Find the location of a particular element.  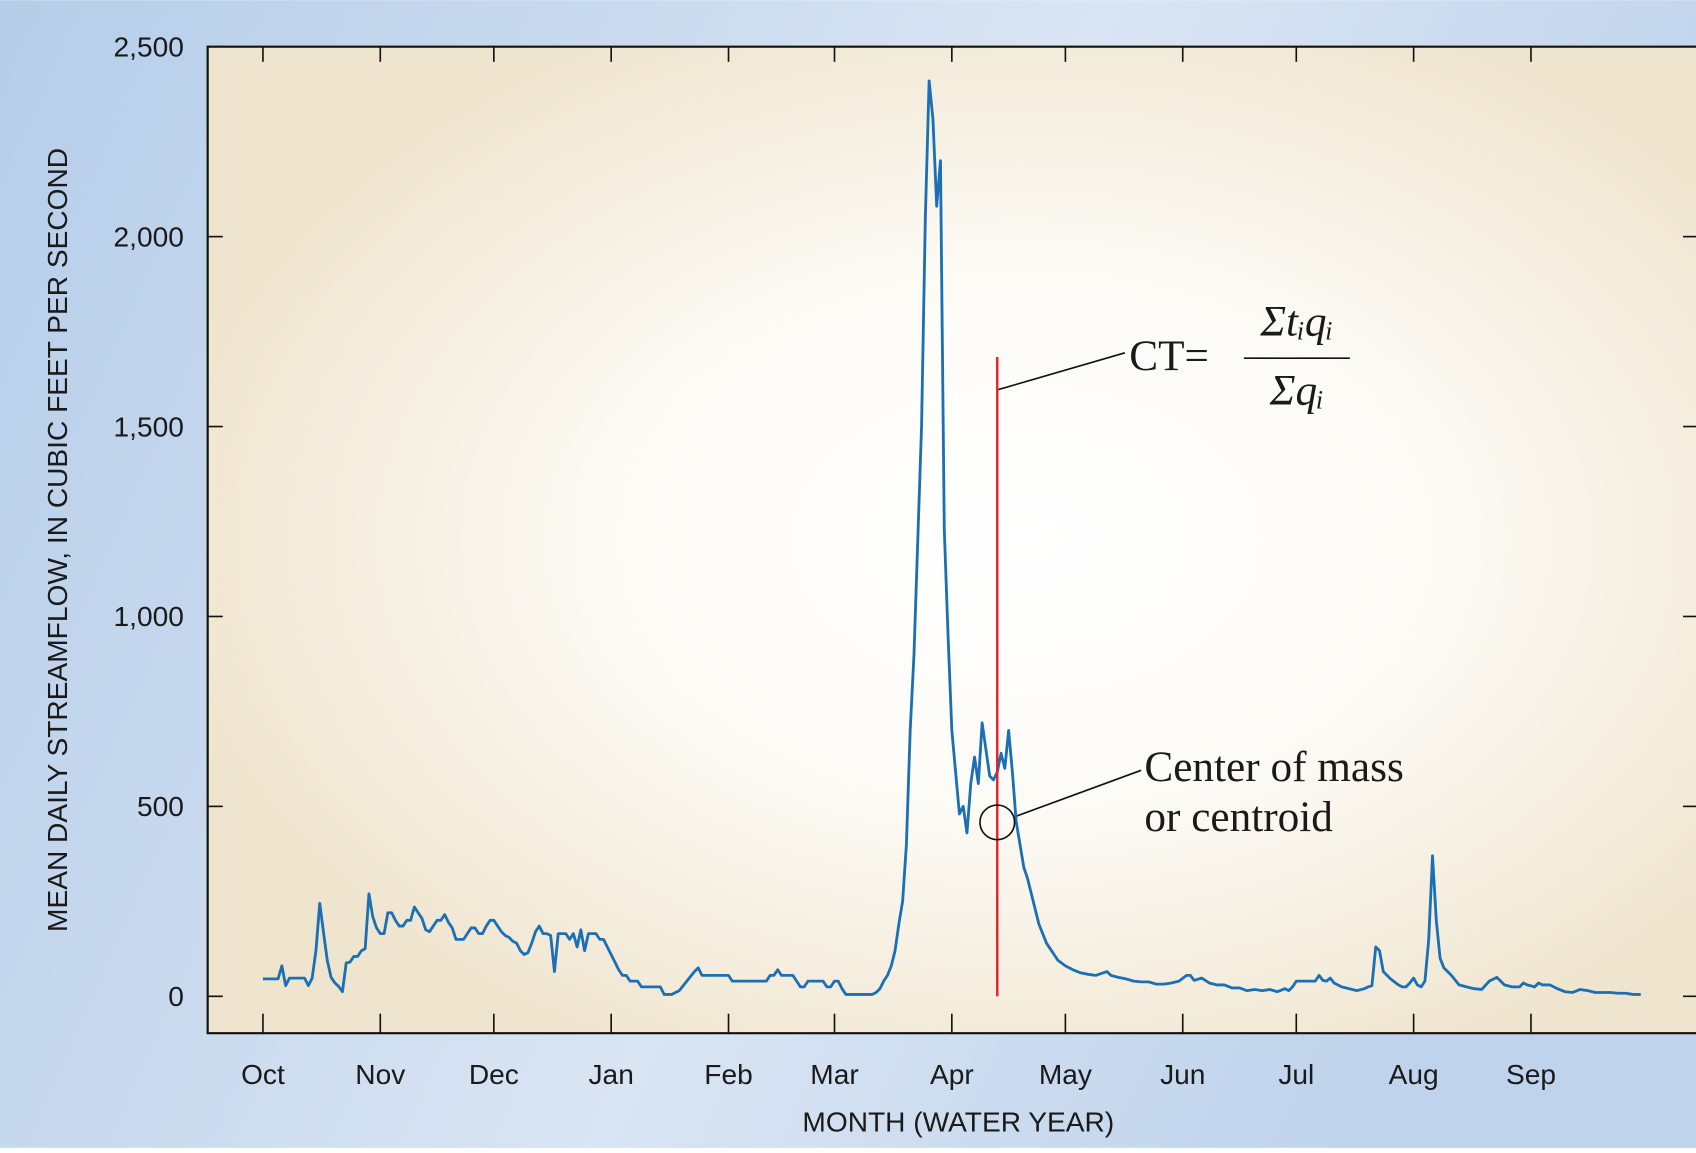

x-tick-label: Aug is located at coordinates (1414, 1074).